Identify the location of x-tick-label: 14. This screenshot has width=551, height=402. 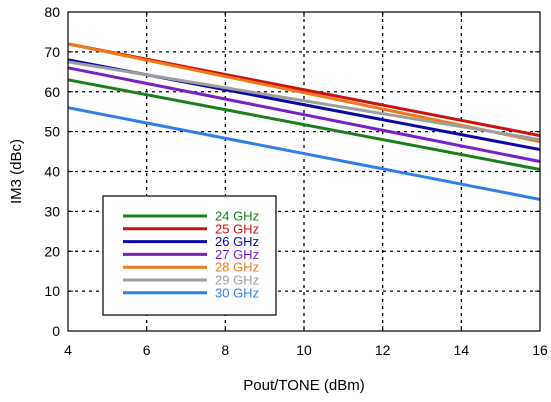
(462, 350).